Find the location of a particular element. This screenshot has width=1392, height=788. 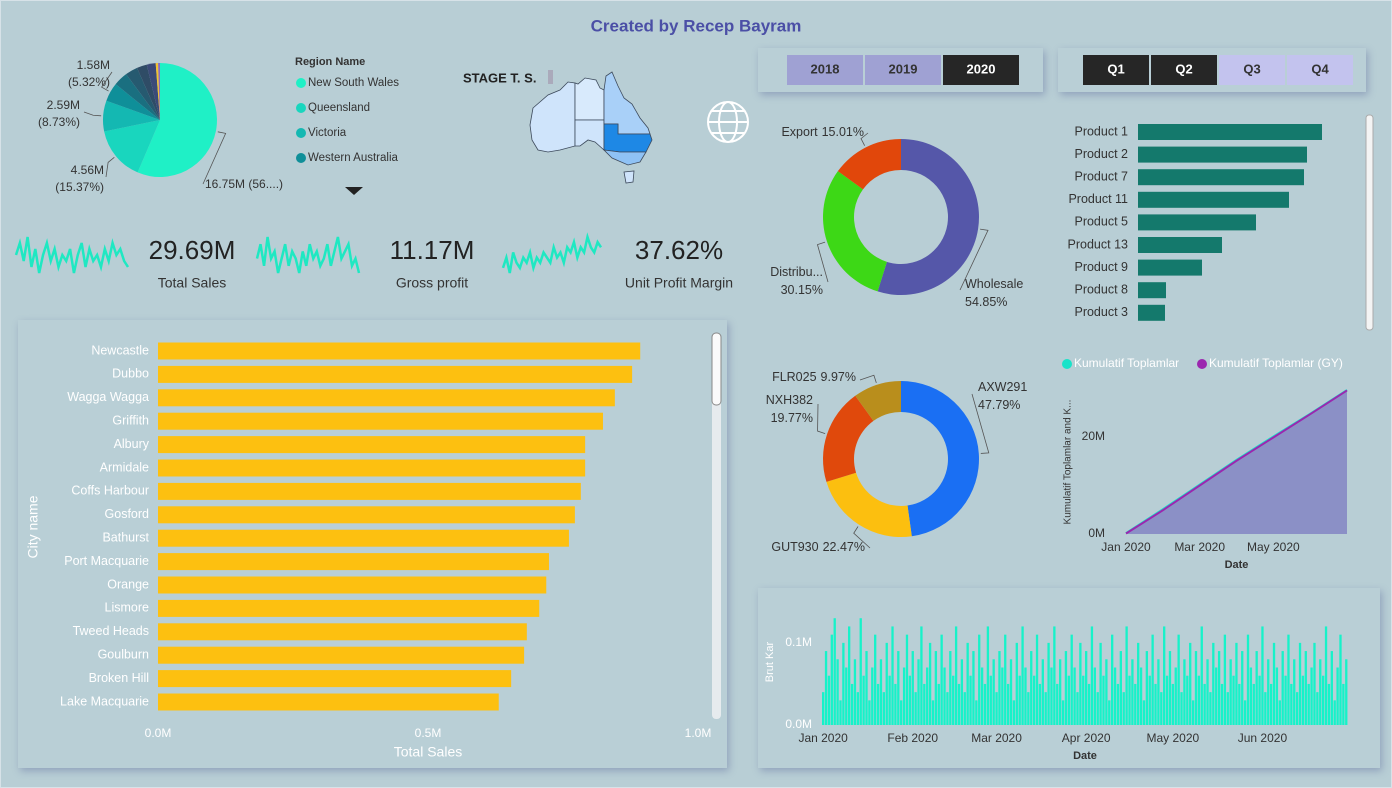

slicer-label: 2018 is located at coordinates (825, 68).